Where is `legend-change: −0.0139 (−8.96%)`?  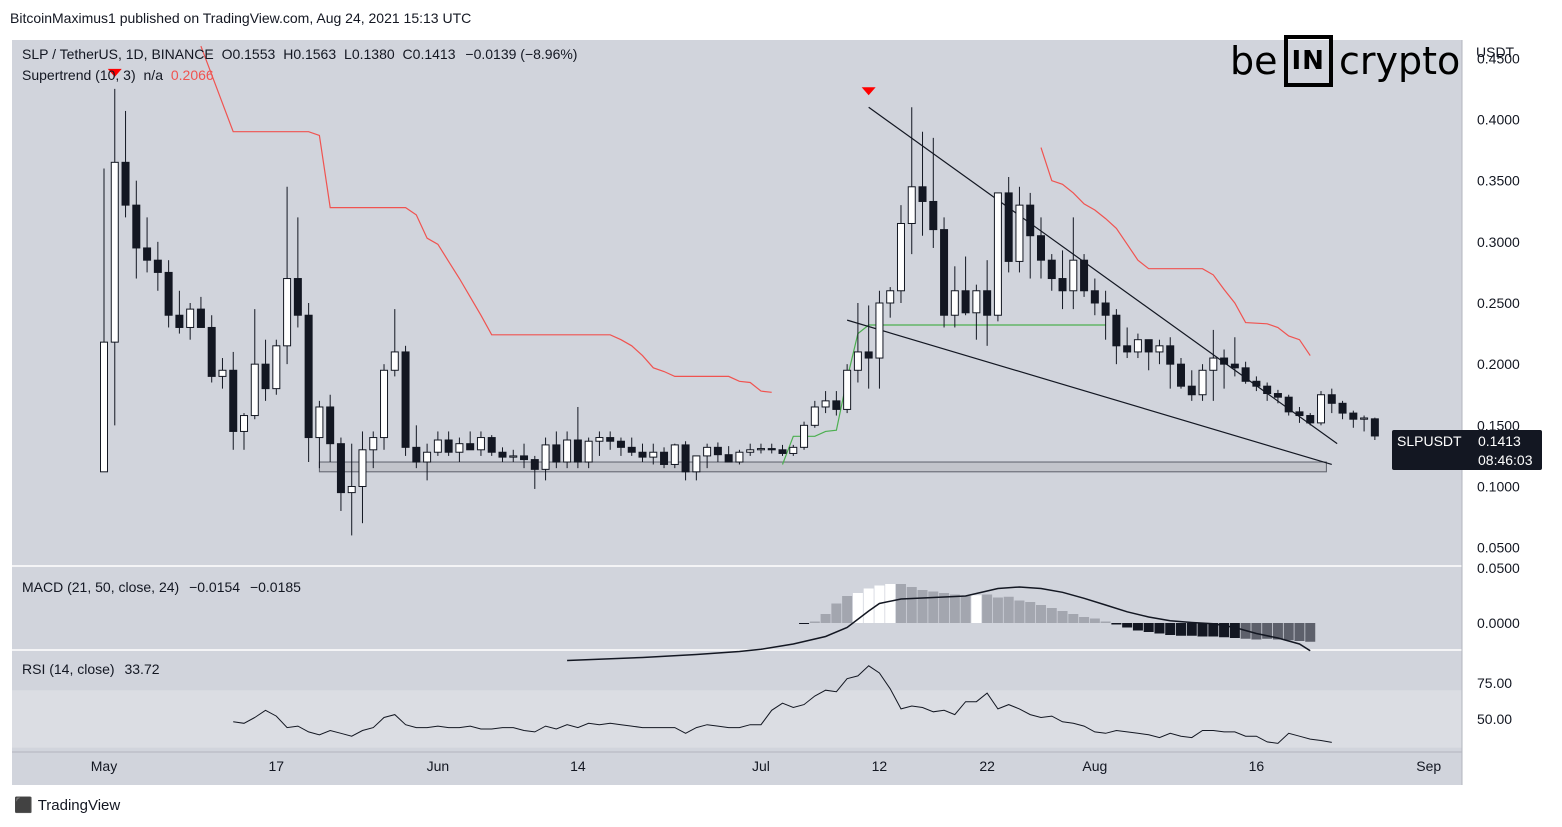 legend-change: −0.0139 (−8.96%) is located at coordinates (521, 54).